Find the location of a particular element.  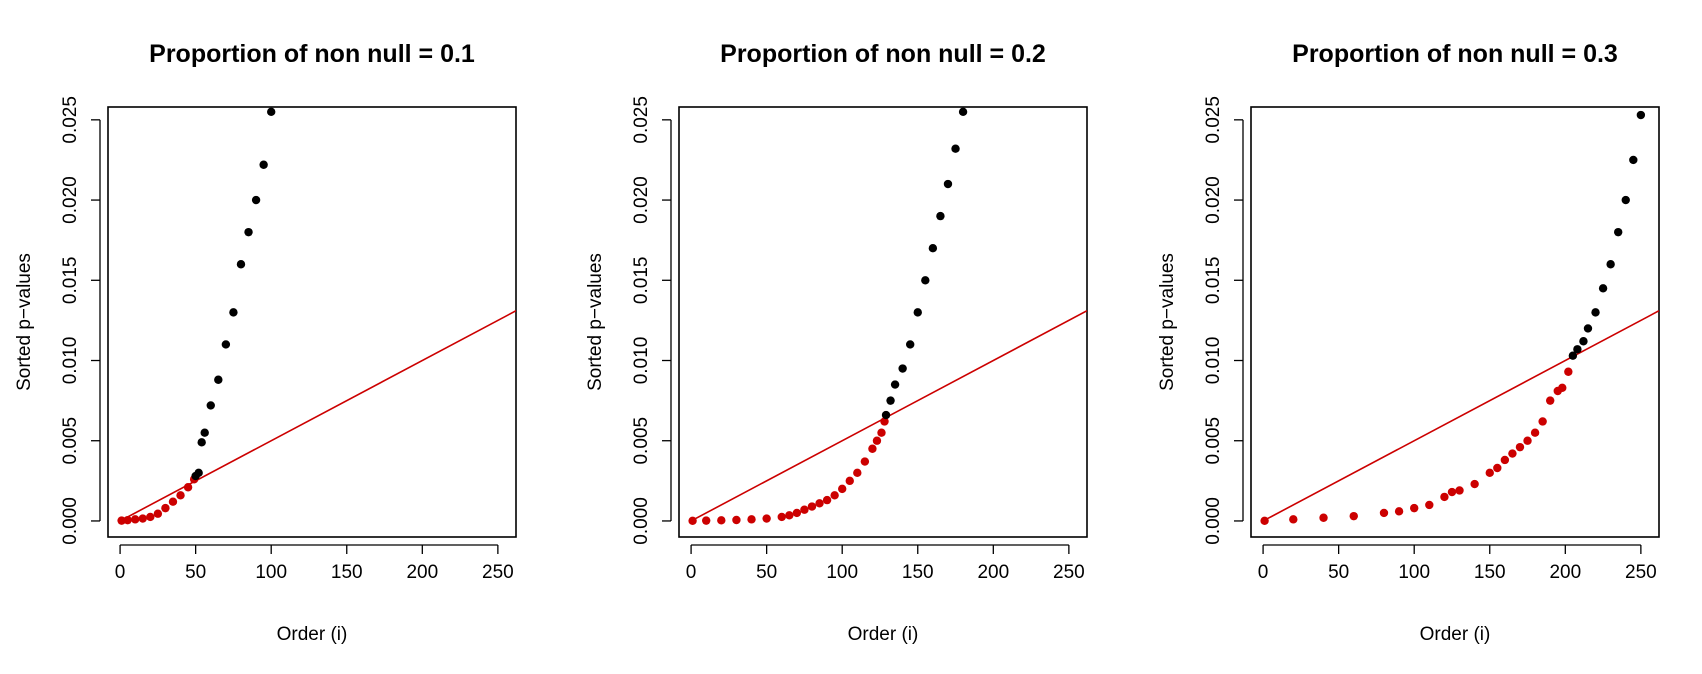

y-tick-label: 0.010 is located at coordinates (70, 361).